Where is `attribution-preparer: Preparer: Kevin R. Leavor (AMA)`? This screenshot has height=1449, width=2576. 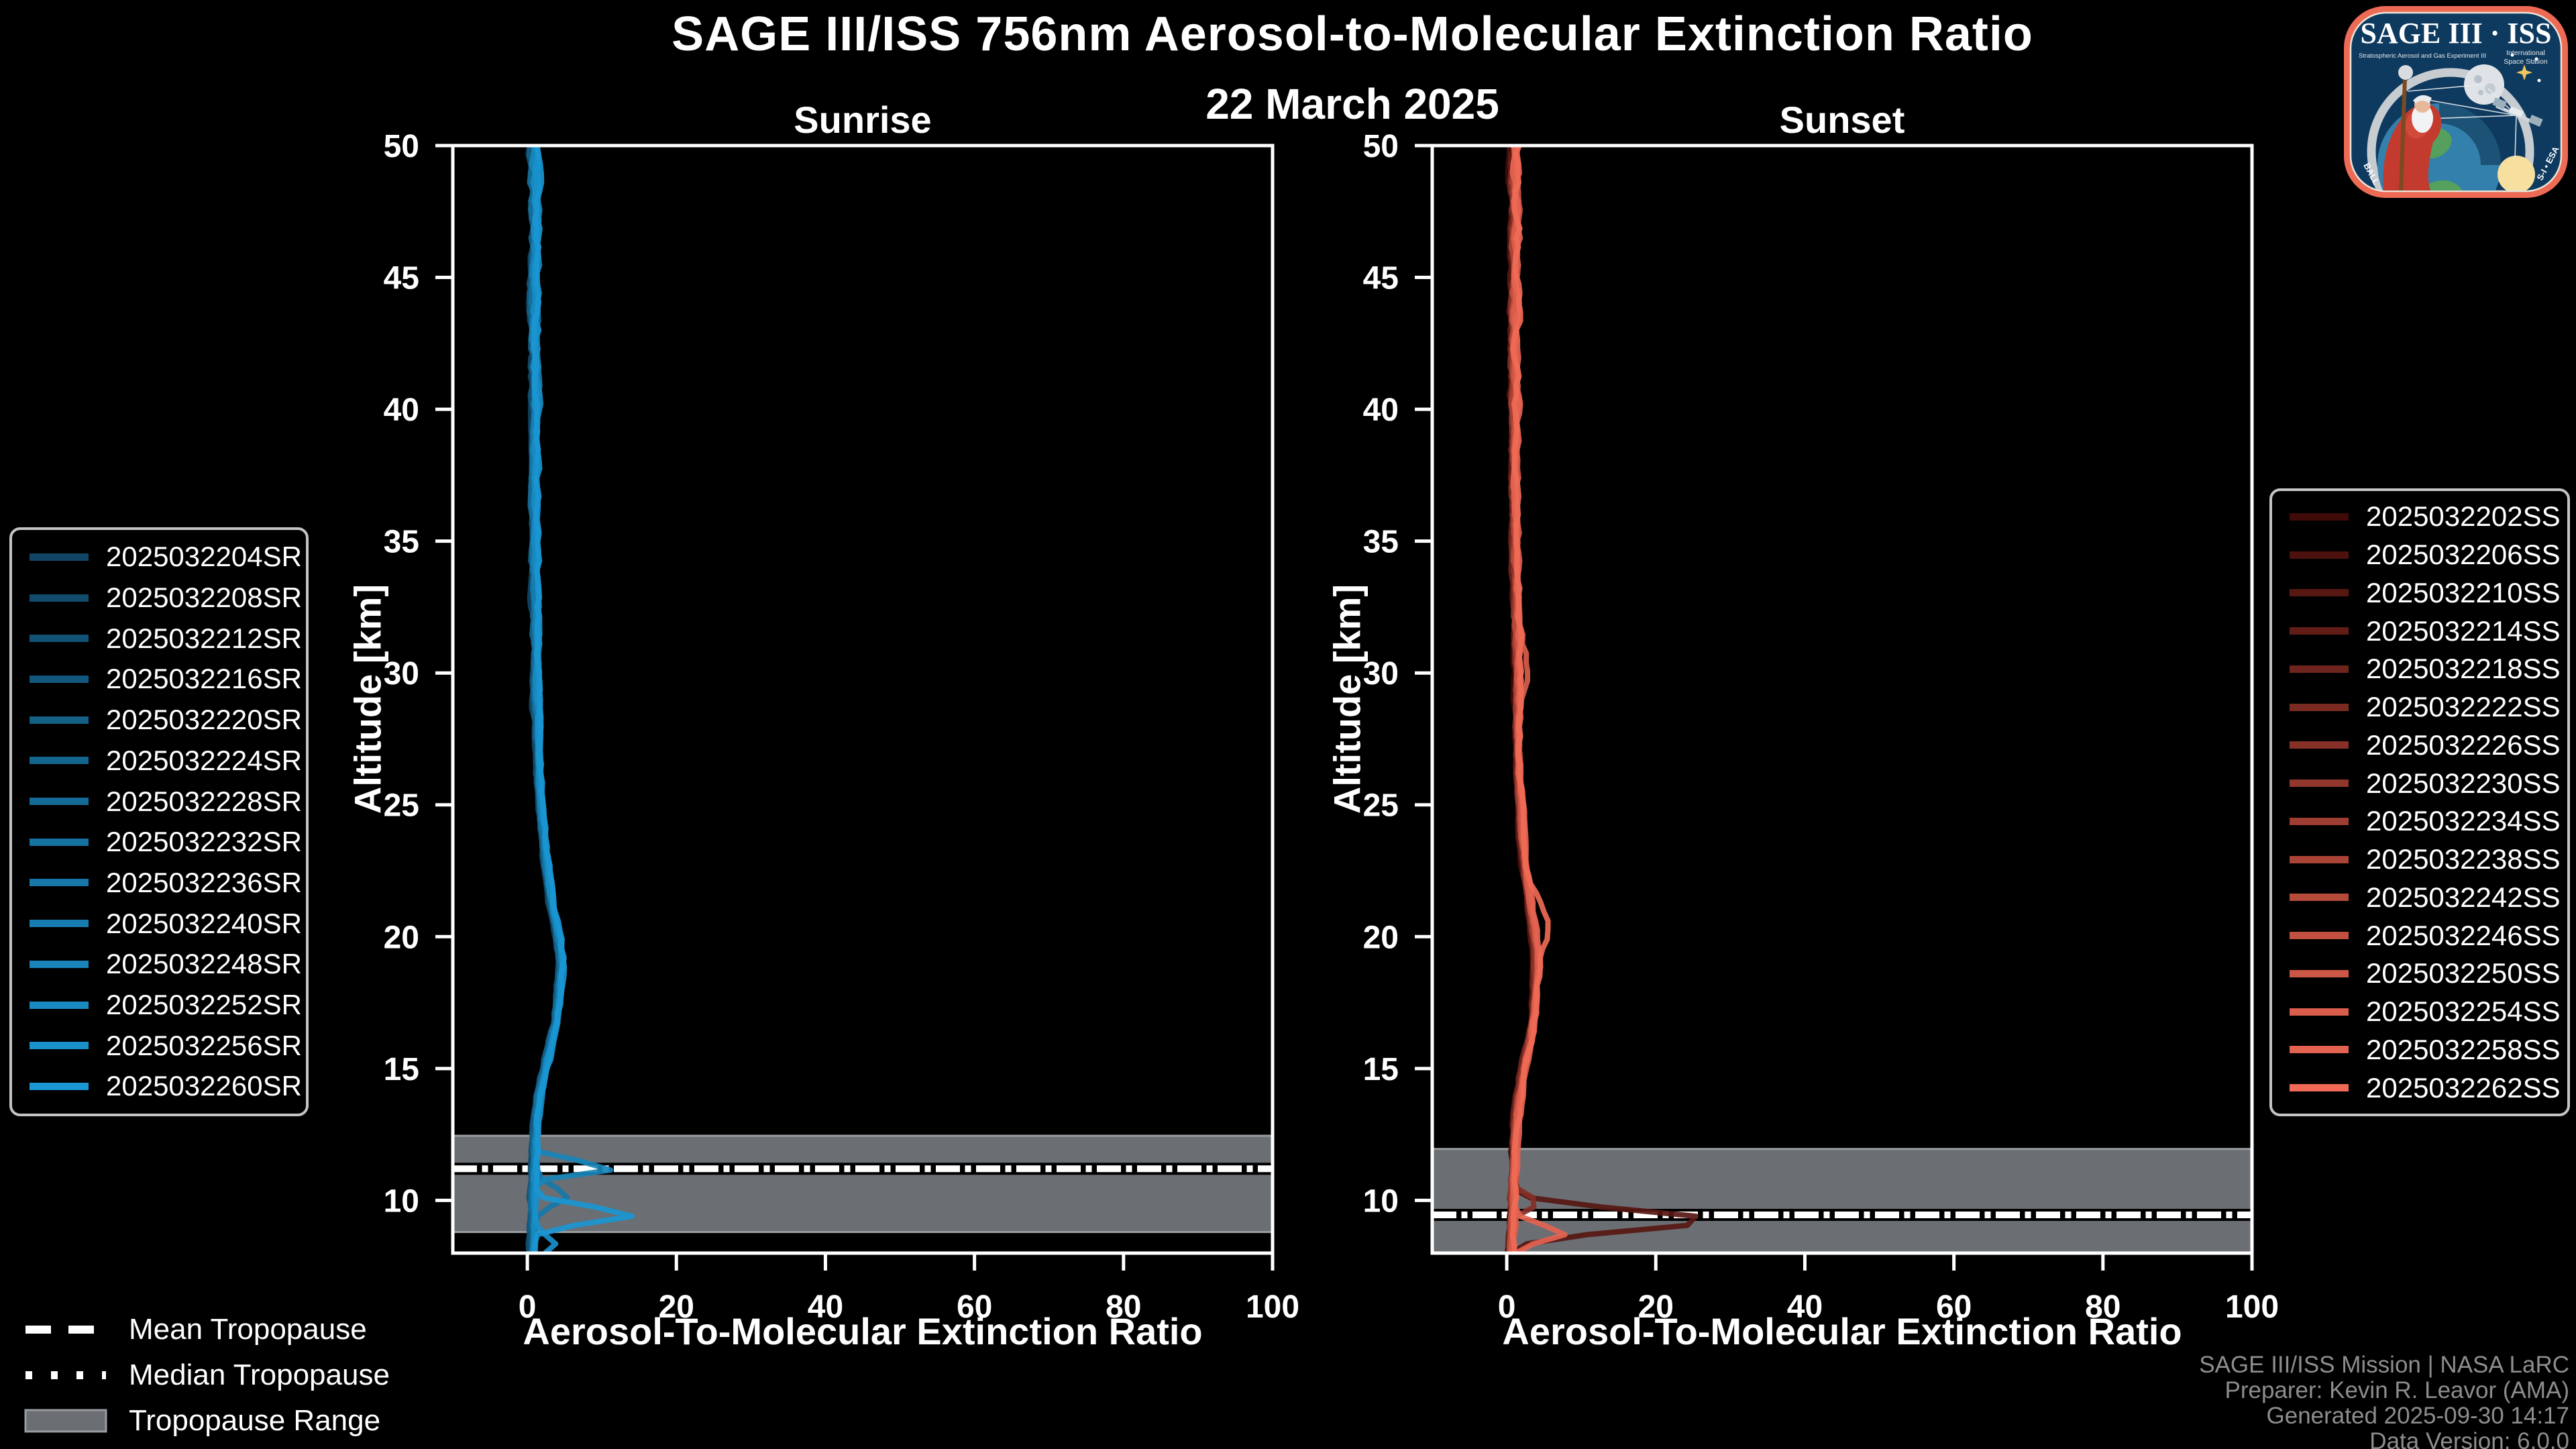 attribution-preparer: Preparer: Kevin R. Leavor (AMA) is located at coordinates (2396, 1390).